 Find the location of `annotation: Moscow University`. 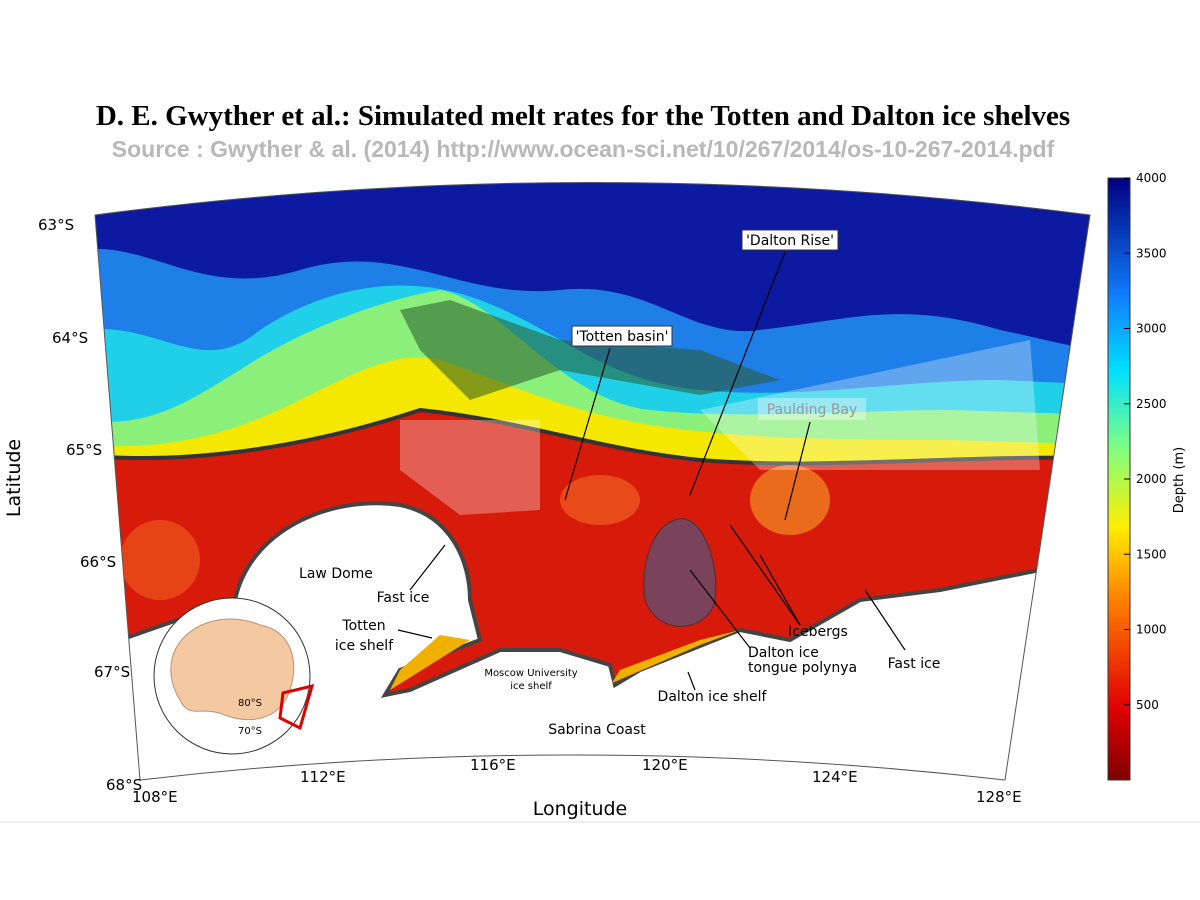

annotation: Moscow University is located at coordinates (530, 673).